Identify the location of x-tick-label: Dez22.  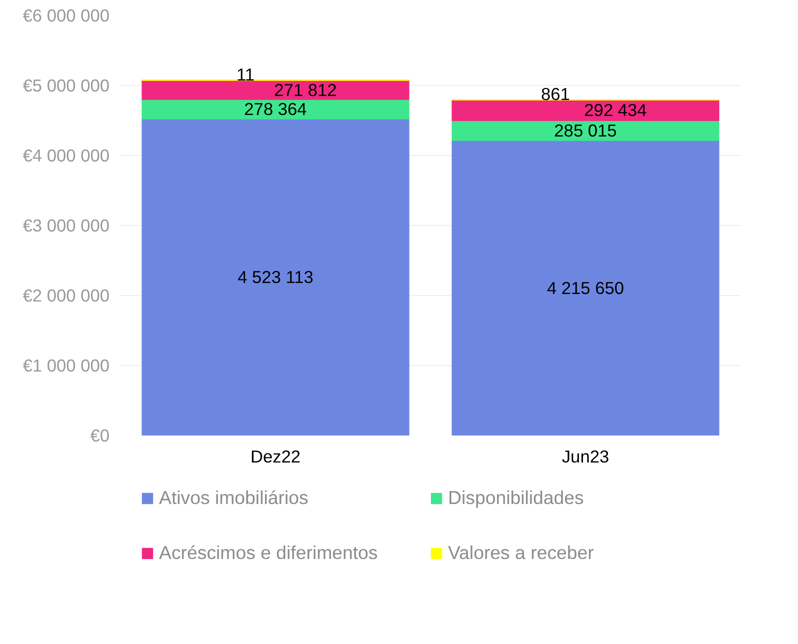
(275, 456).